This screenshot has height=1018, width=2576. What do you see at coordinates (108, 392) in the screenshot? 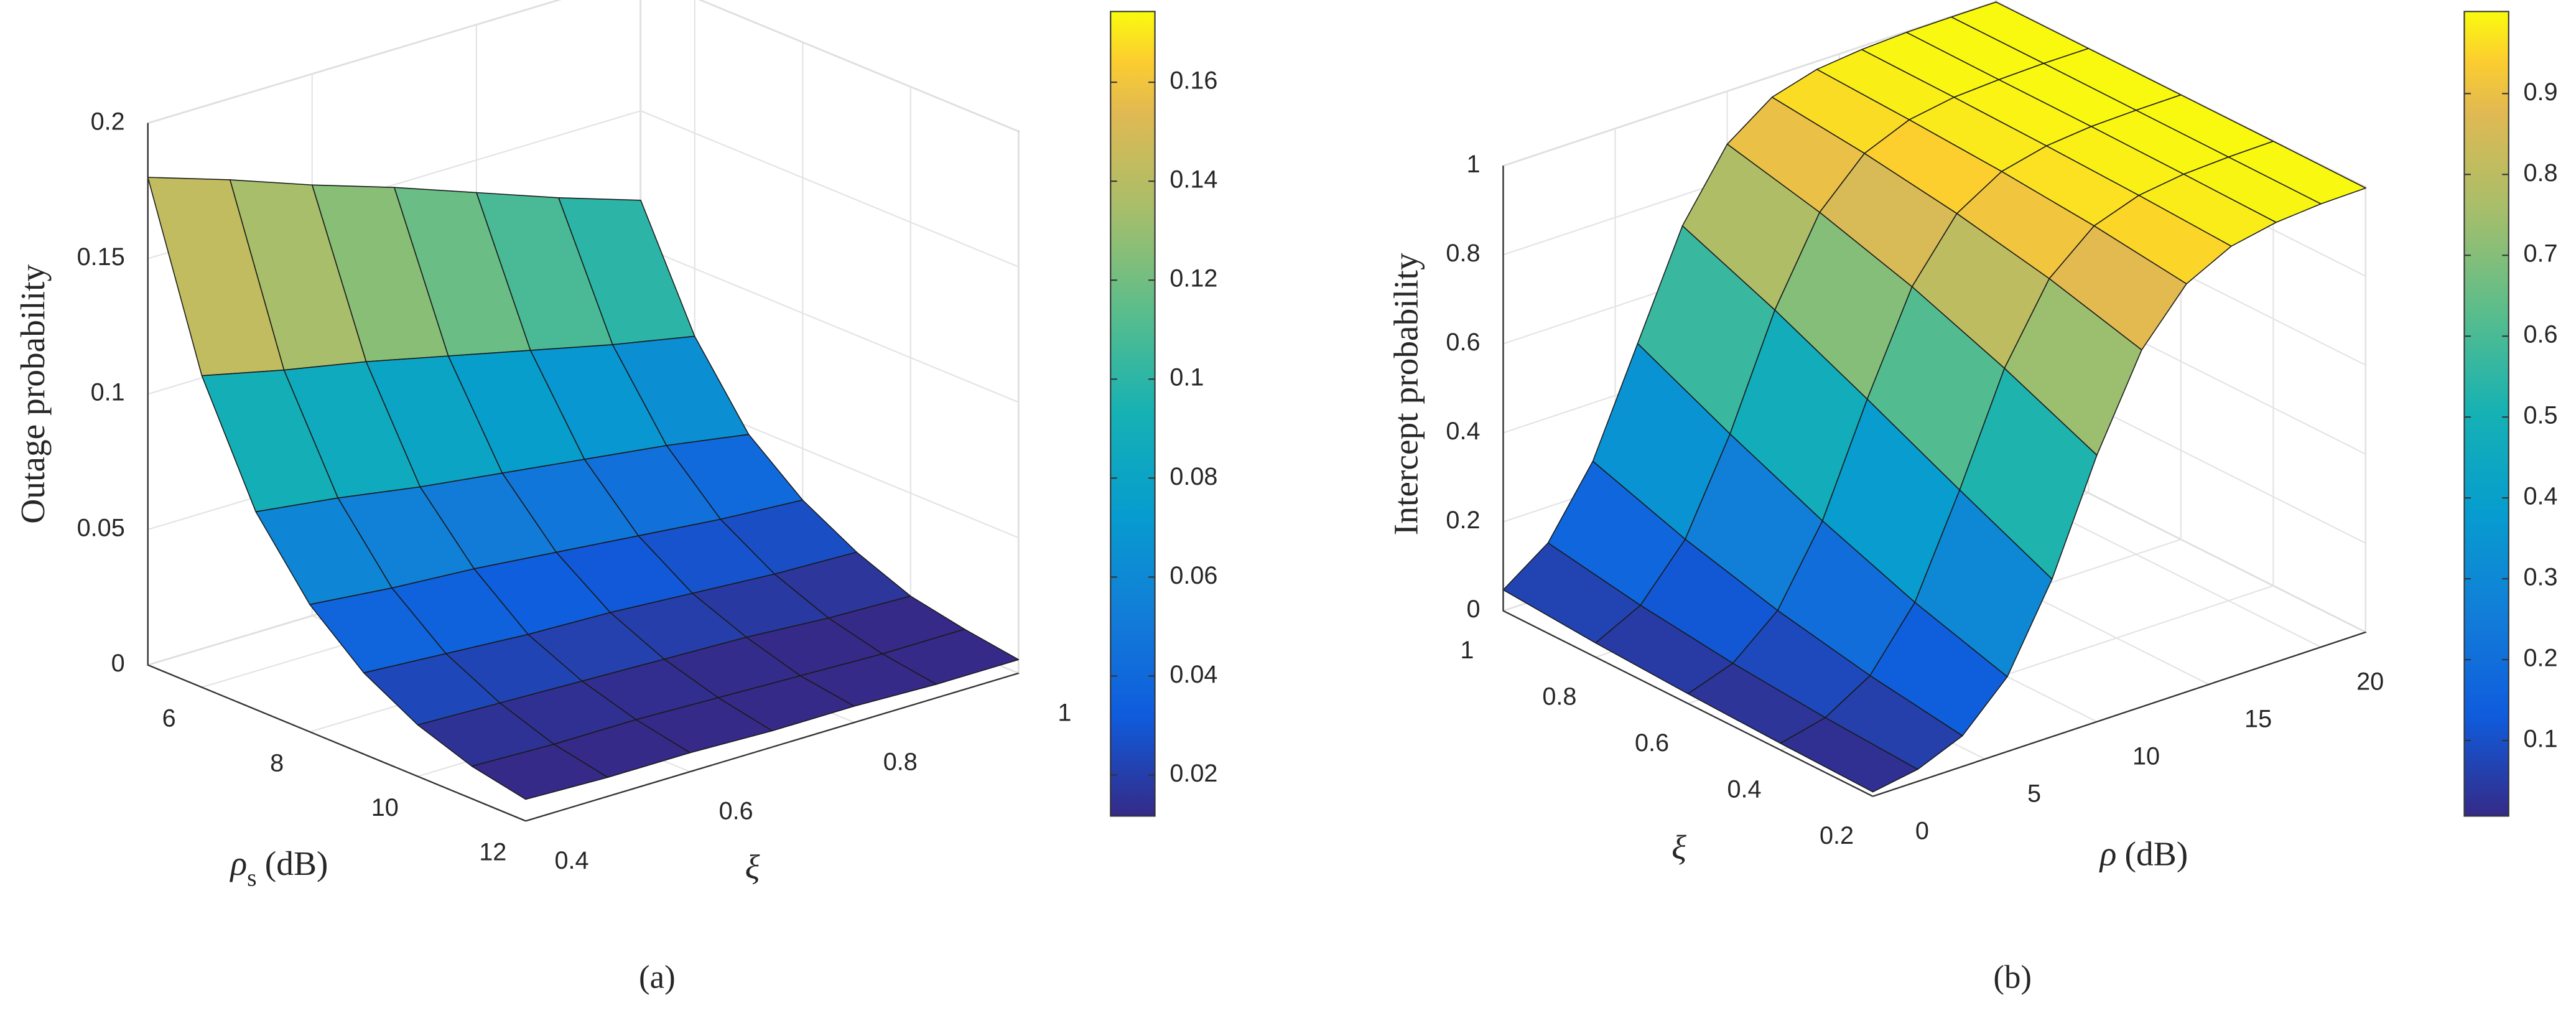
I see `z-tick-label: 0.1` at bounding box center [108, 392].